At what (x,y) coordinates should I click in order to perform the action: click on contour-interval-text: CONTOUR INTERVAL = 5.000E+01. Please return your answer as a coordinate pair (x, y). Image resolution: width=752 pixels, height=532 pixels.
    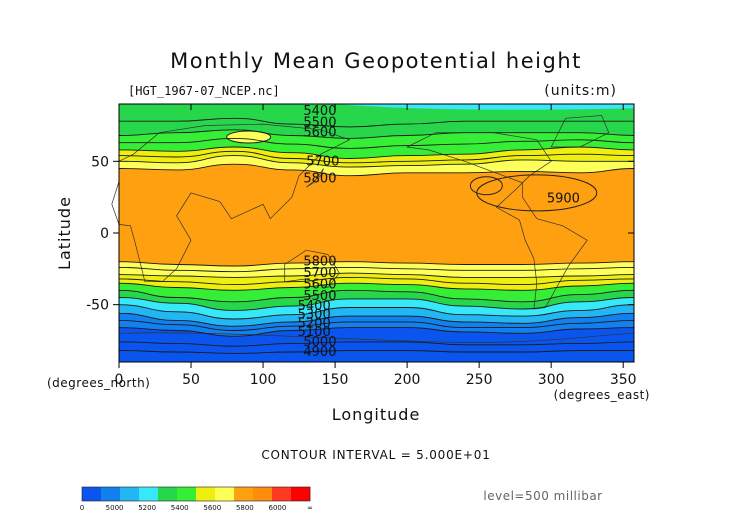
    Looking at the image, I should click on (375, 455).